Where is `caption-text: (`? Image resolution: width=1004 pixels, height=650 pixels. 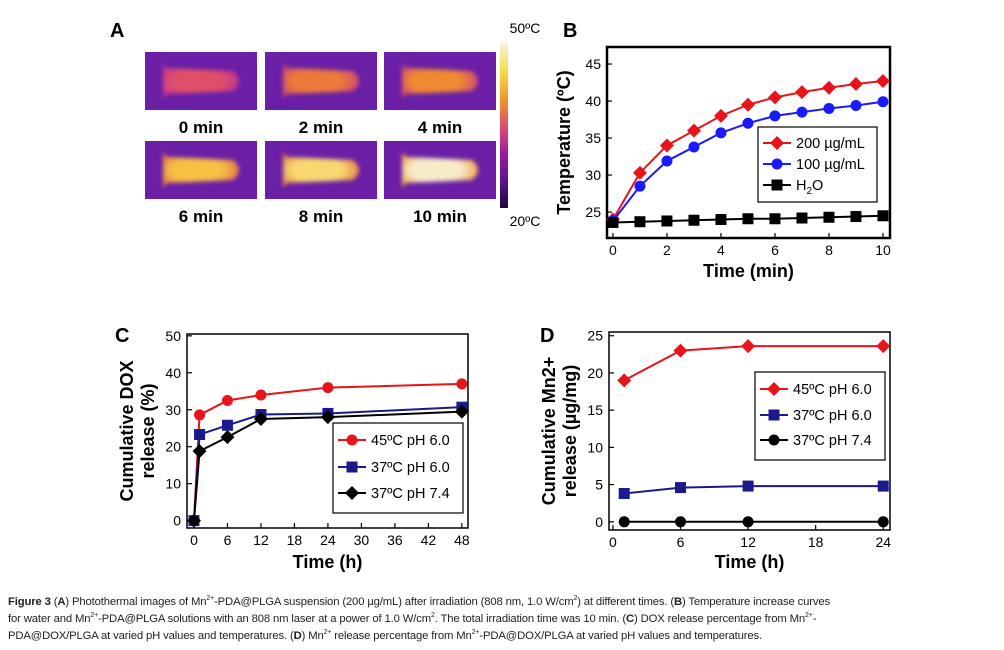 caption-text: ( is located at coordinates (54, 602).